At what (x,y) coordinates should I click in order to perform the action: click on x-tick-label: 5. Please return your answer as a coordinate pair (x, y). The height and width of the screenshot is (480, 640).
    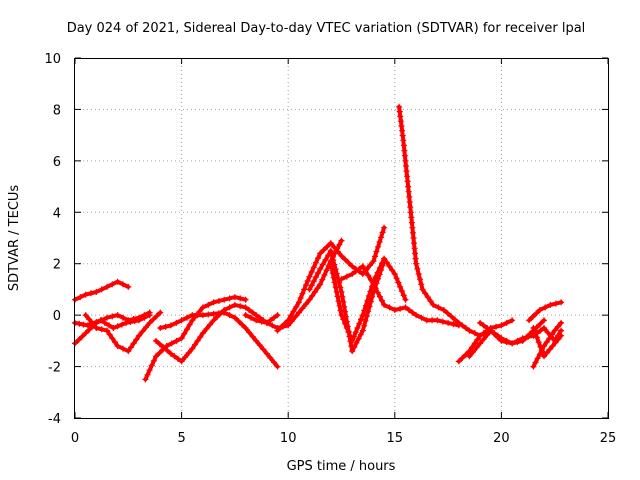
    Looking at the image, I should click on (181, 438).